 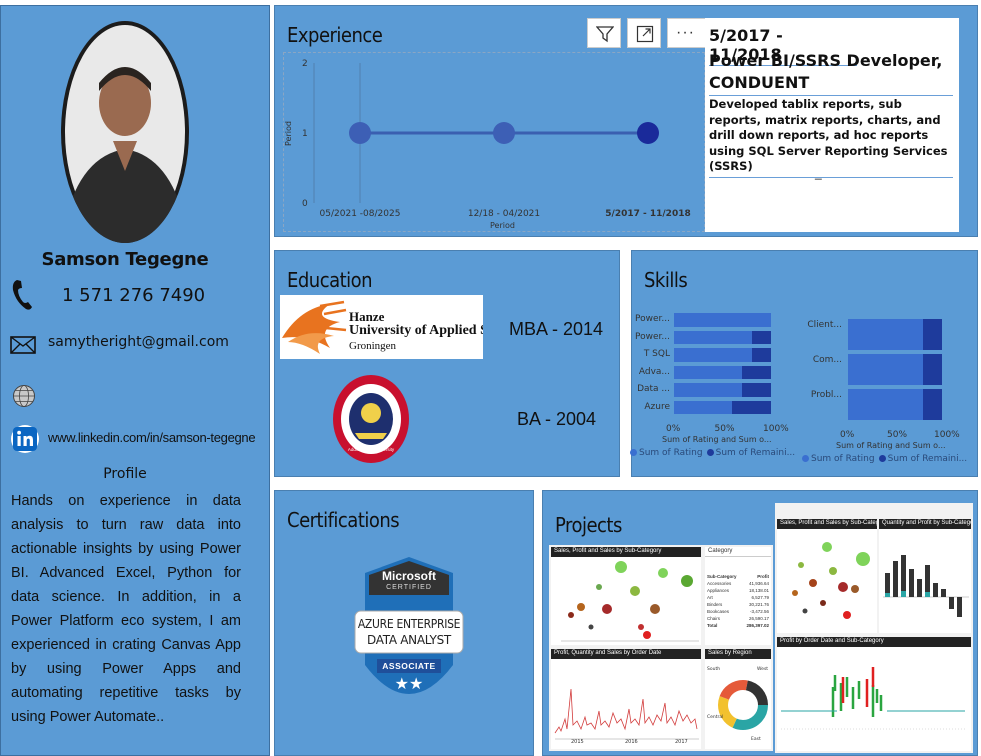 I want to click on more-options-button: ···, so click(x=687, y=33).